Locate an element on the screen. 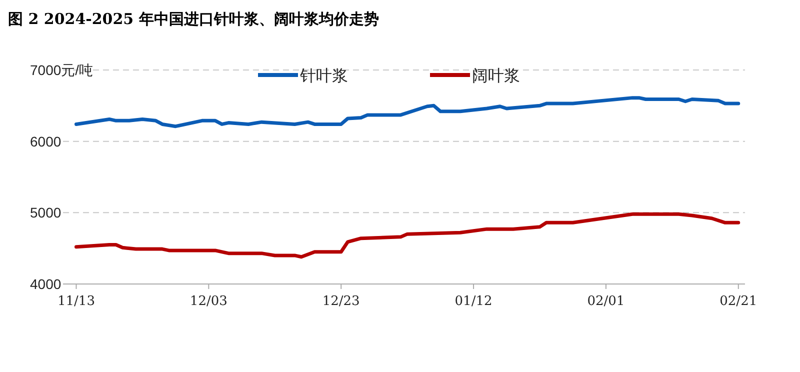 Image resolution: width=800 pixels, height=372 pixels. y-tick-label: 4000 is located at coordinates (46, 284).